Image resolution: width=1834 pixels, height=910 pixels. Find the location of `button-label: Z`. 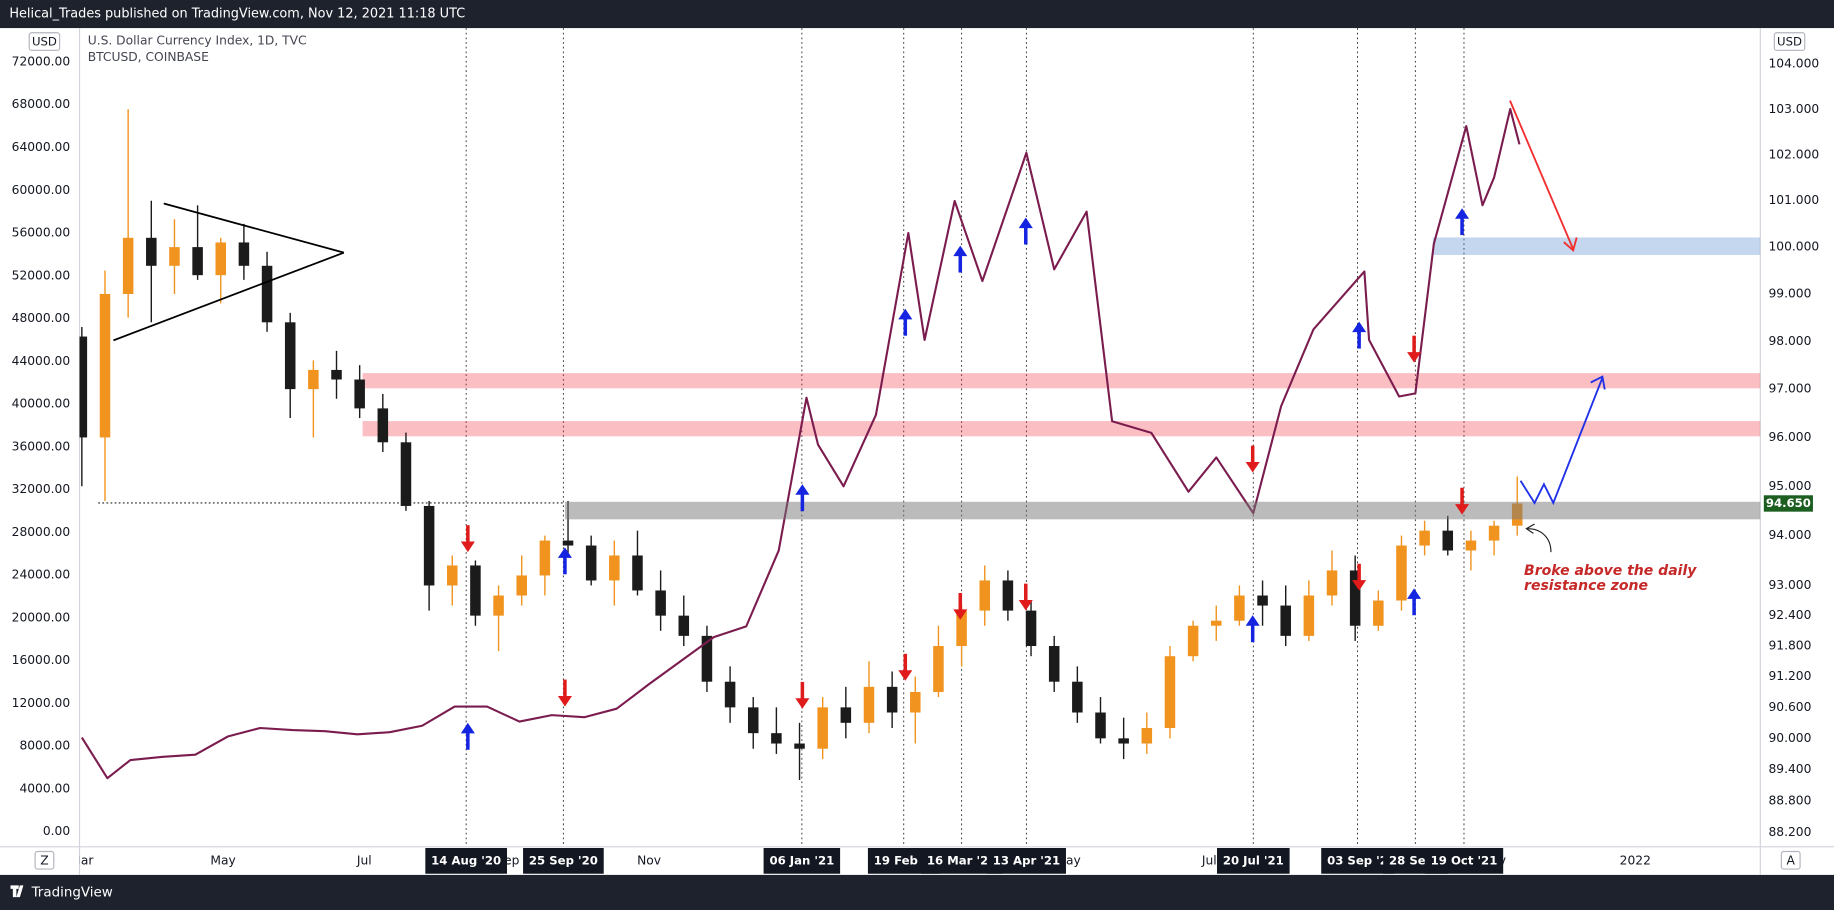

button-label: Z is located at coordinates (44, 860).